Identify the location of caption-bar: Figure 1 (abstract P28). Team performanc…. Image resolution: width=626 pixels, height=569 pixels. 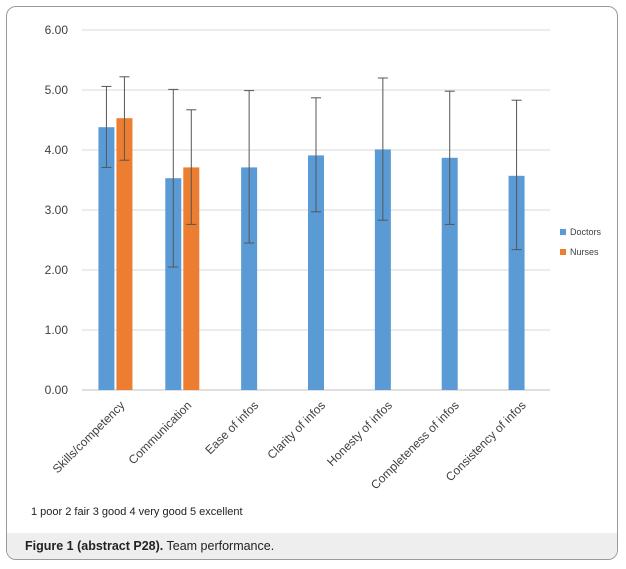
(312, 546).